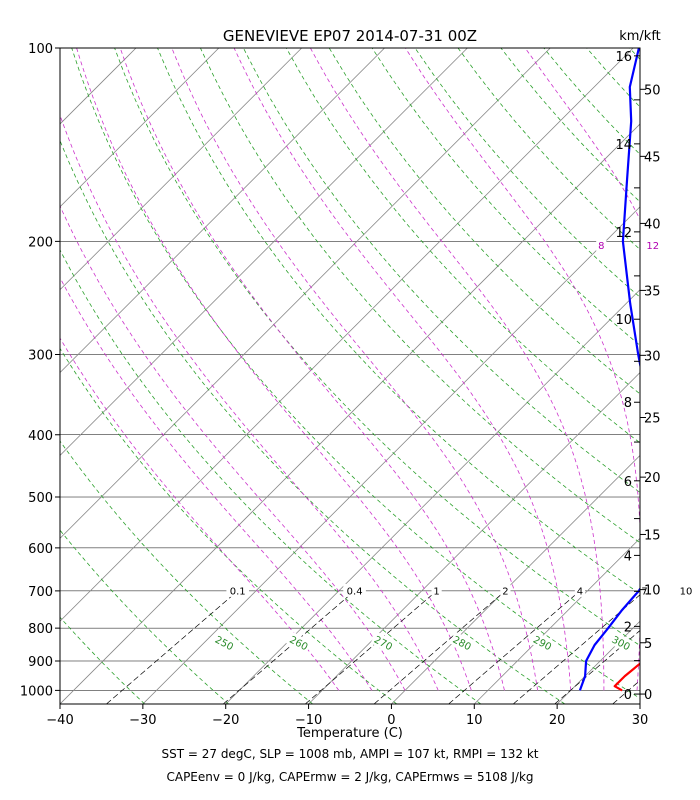 The width and height of the screenshot is (700, 800). I want to click on pressure-tick-label: 500, so click(40, 498).